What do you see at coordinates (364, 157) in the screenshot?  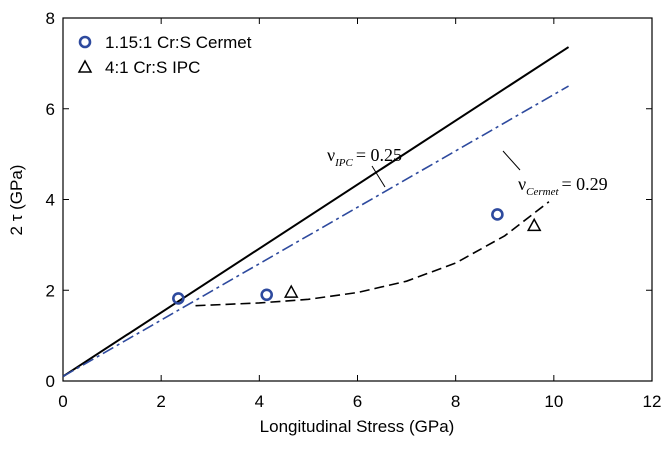 I see `annotation: νIPC = 0.25` at bounding box center [364, 157].